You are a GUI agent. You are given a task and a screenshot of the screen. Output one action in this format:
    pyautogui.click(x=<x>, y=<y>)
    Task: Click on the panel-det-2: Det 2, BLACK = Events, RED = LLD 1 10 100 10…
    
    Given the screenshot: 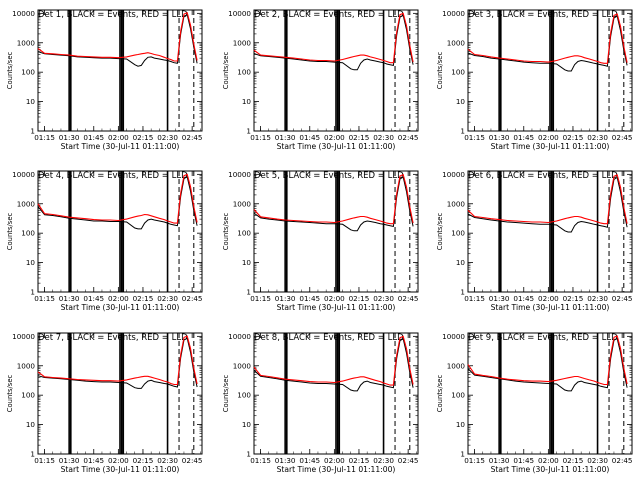 What is the action you would take?
    pyautogui.click(x=320, y=80)
    